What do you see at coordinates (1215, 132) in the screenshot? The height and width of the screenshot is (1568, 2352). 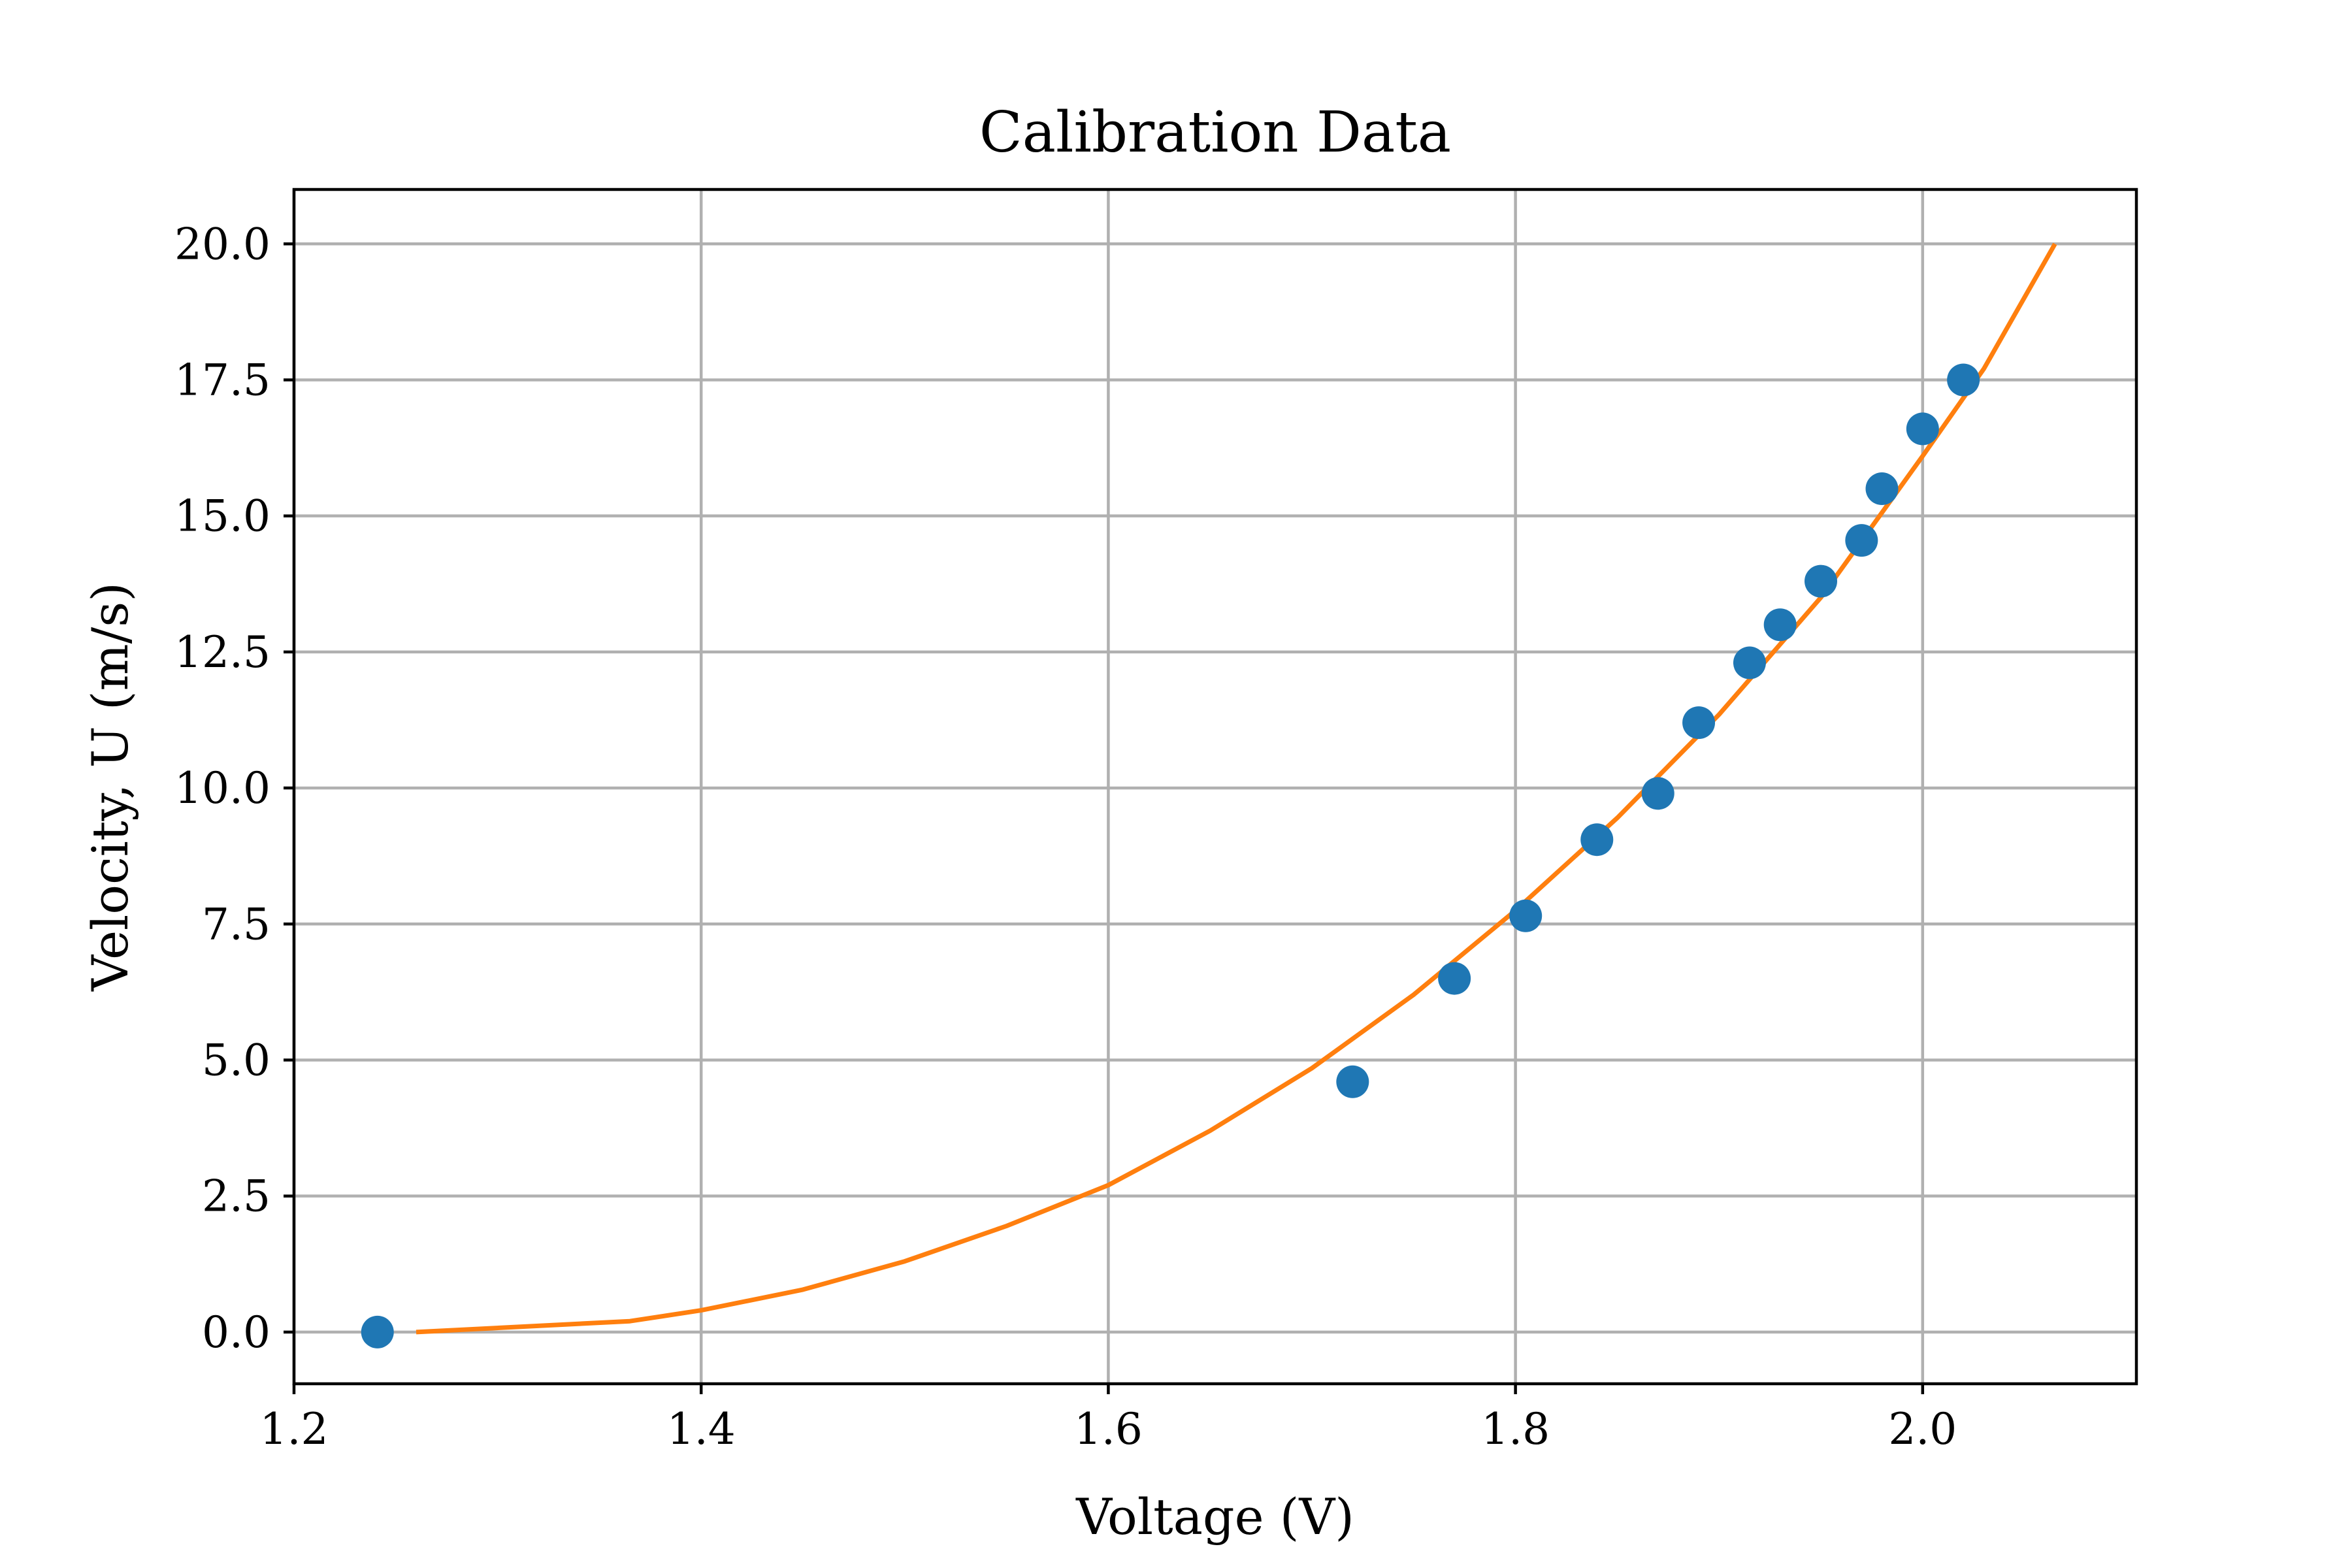 I see `chart-title: Calibration Data` at bounding box center [1215, 132].